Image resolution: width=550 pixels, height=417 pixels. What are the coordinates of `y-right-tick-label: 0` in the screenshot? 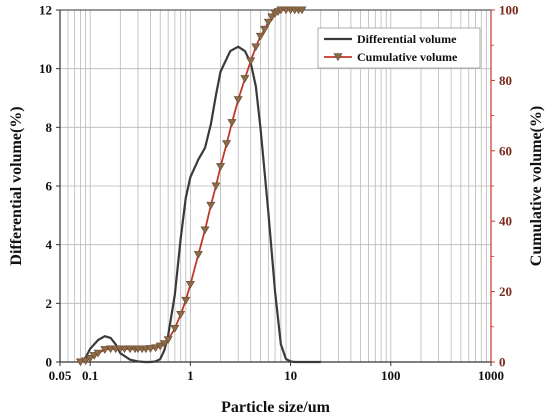 It's located at (502, 362).